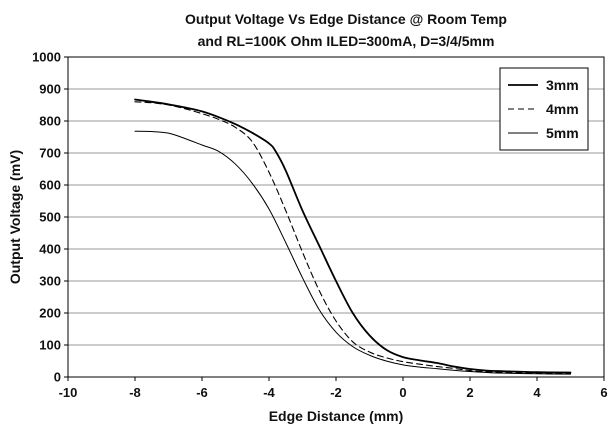 This screenshot has width=610, height=436. Describe the element at coordinates (562, 109) in the screenshot. I see `legend-label-4mm: 4mm` at that location.